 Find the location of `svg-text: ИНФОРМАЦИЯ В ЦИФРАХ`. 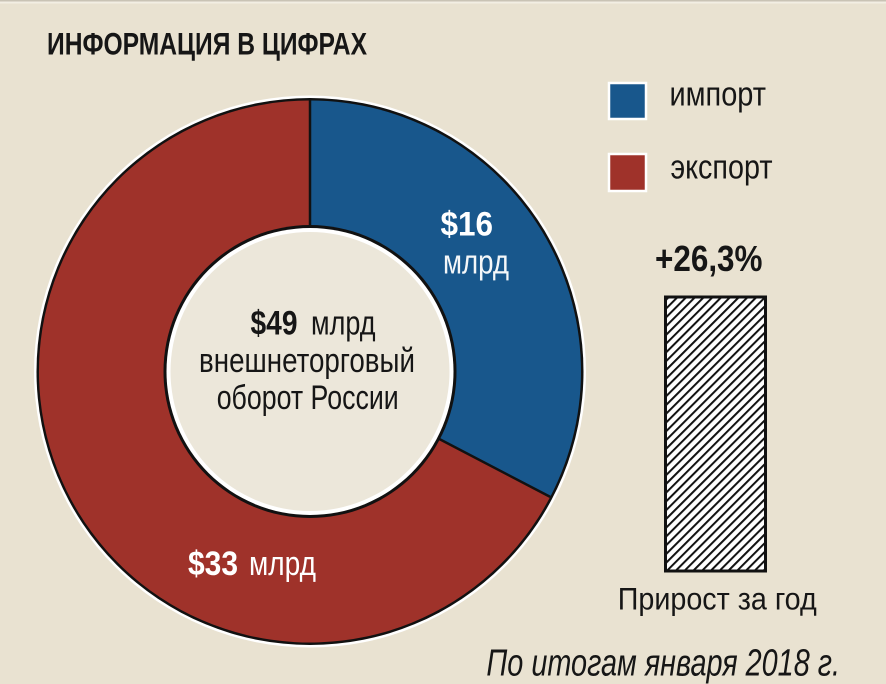

svg-text: ИНФОРМАЦИЯ В ЦИФРАХ is located at coordinates (207, 44).